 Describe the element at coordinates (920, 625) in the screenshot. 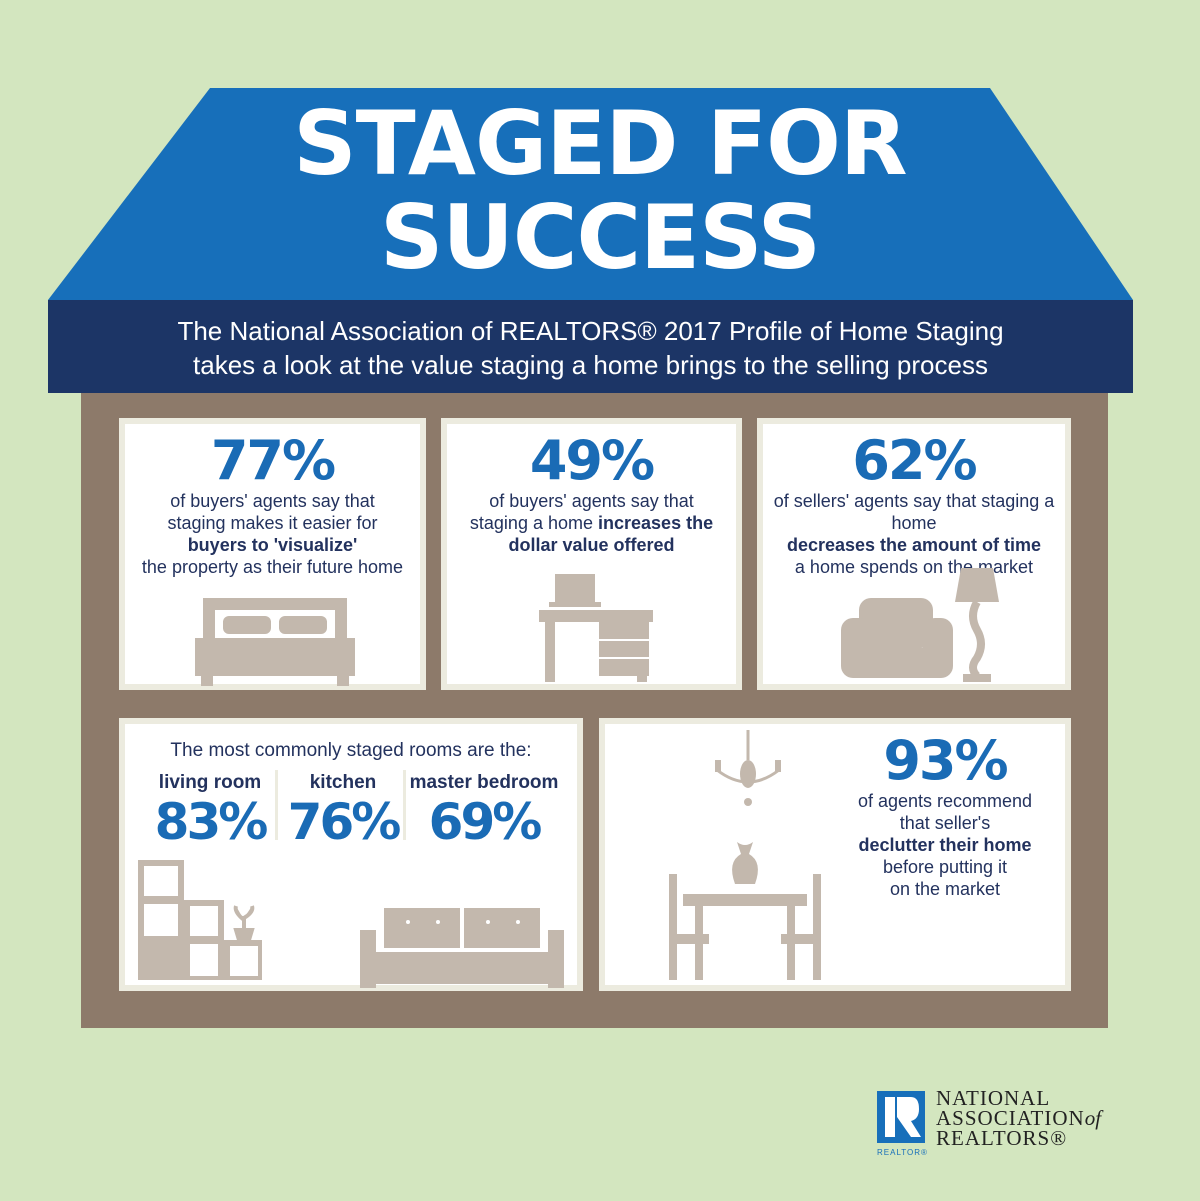

I see `armchair-lamp-icon` at that location.